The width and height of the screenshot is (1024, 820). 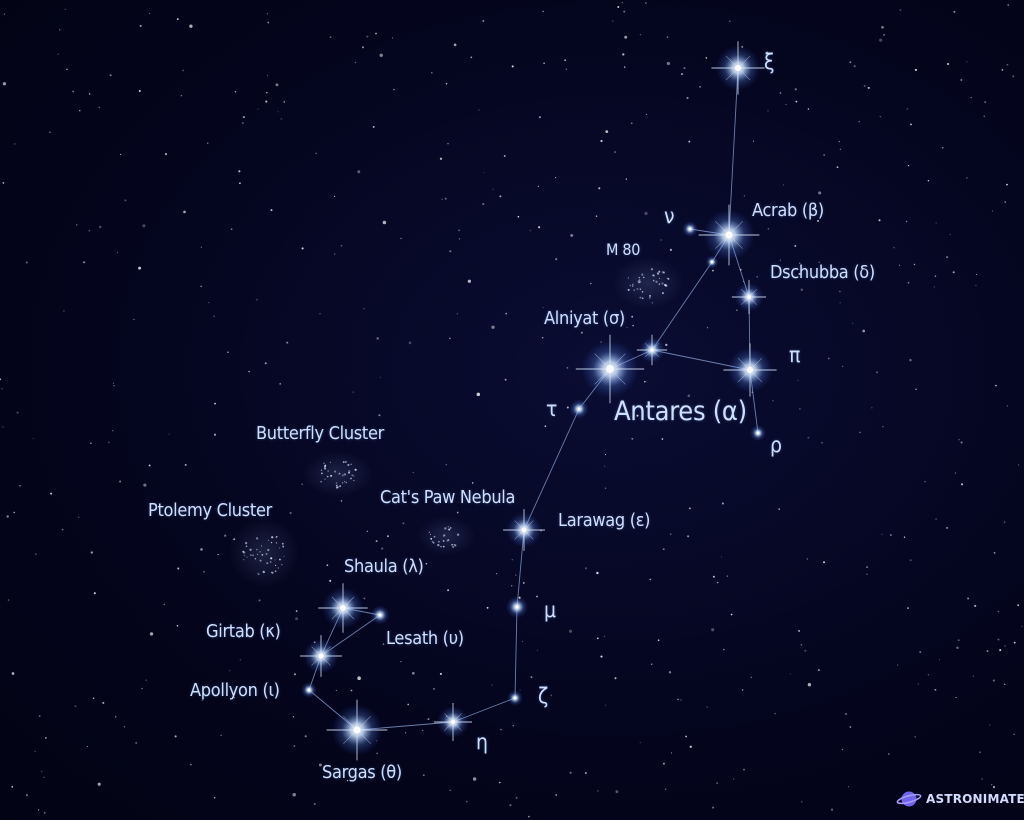 I want to click on constellation-line-tau-larawag, so click(x=551, y=469).